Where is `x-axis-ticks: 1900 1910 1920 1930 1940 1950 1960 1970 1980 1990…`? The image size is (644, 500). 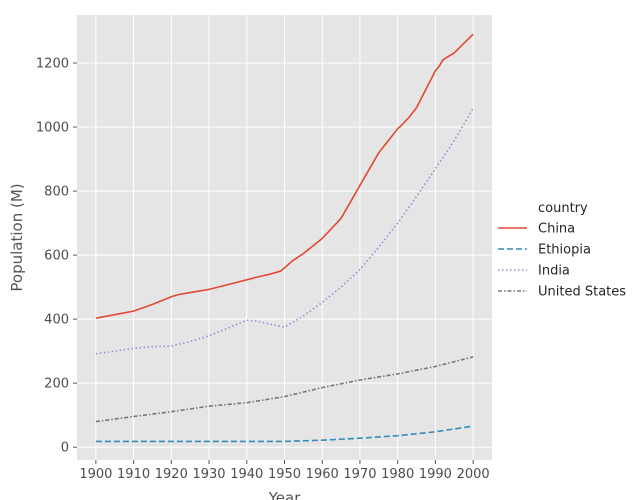
x-axis-ticks: 1900 1910 1920 1930 1940 1950 1960 1970 1980 1990… is located at coordinates (284, 471).